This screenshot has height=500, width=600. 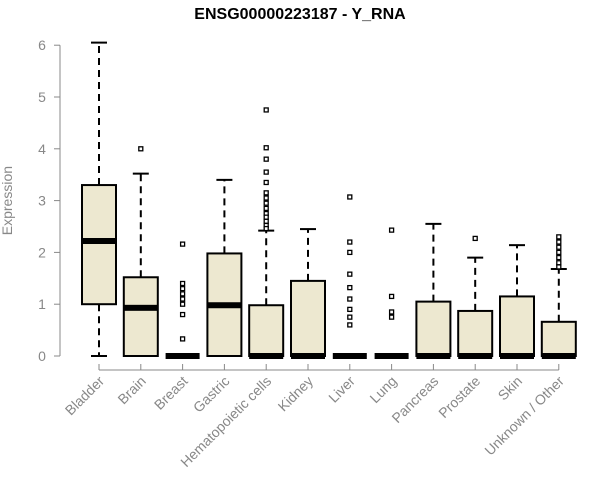 I want to click on y-tick-label: 2, so click(x=42, y=252).